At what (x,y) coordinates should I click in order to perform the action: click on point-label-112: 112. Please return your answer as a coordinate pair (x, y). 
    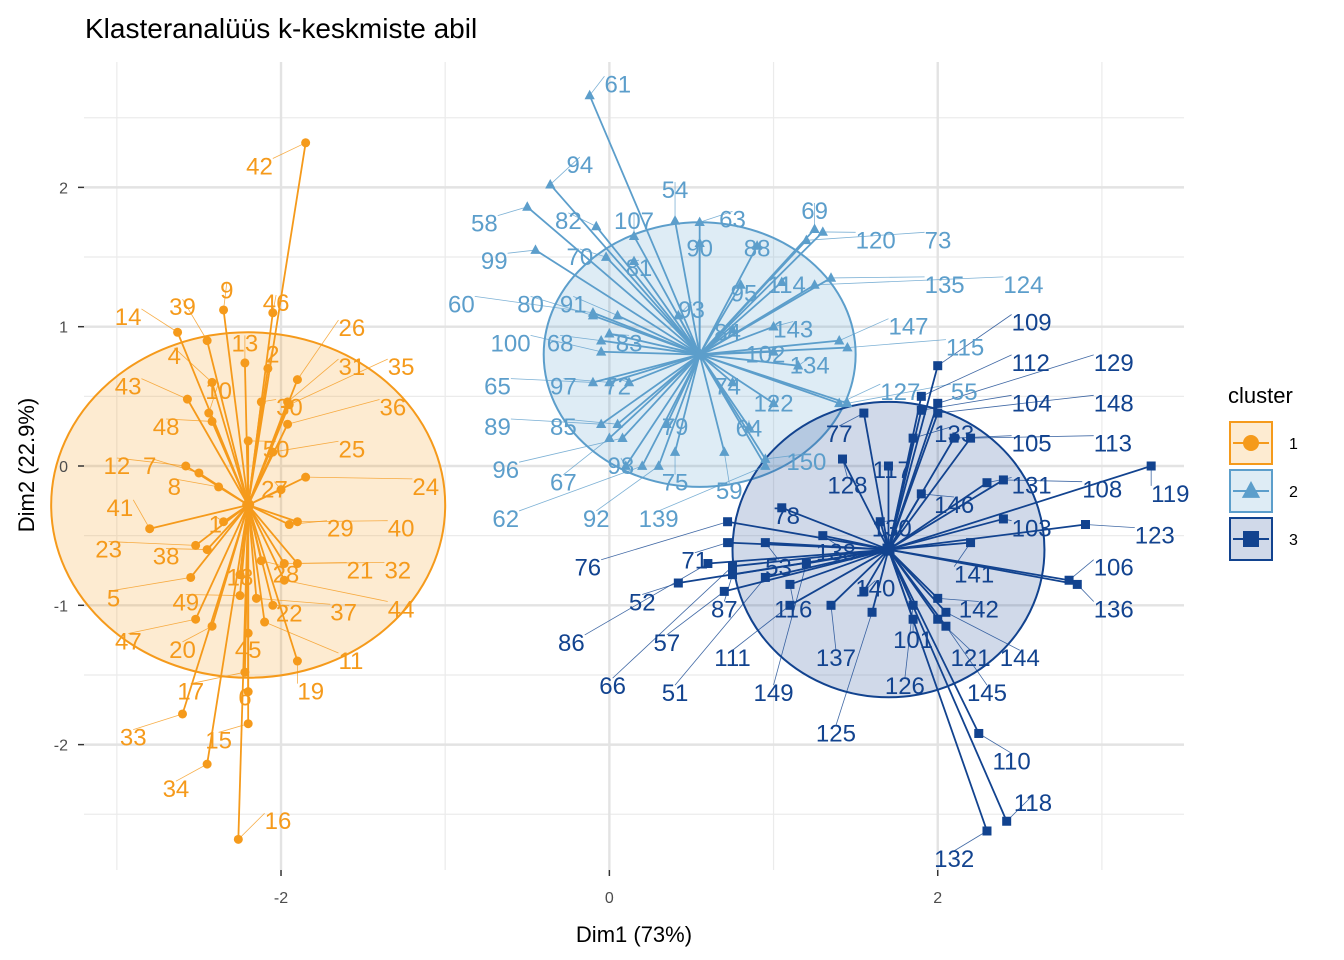
    Looking at the image, I should click on (1031, 363).